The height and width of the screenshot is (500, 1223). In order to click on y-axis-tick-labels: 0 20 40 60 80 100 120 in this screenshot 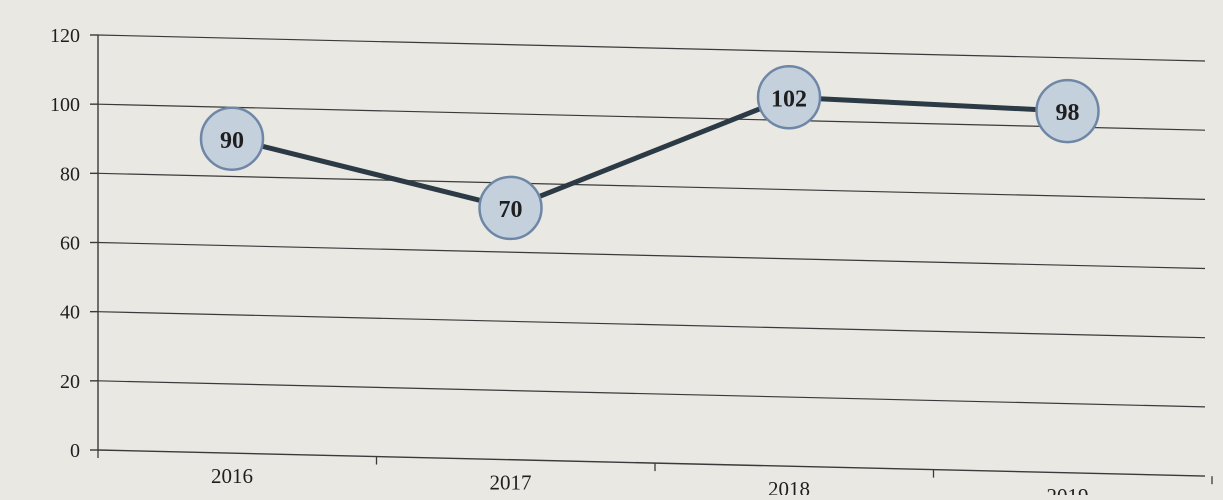, I will do `click(65, 243)`.